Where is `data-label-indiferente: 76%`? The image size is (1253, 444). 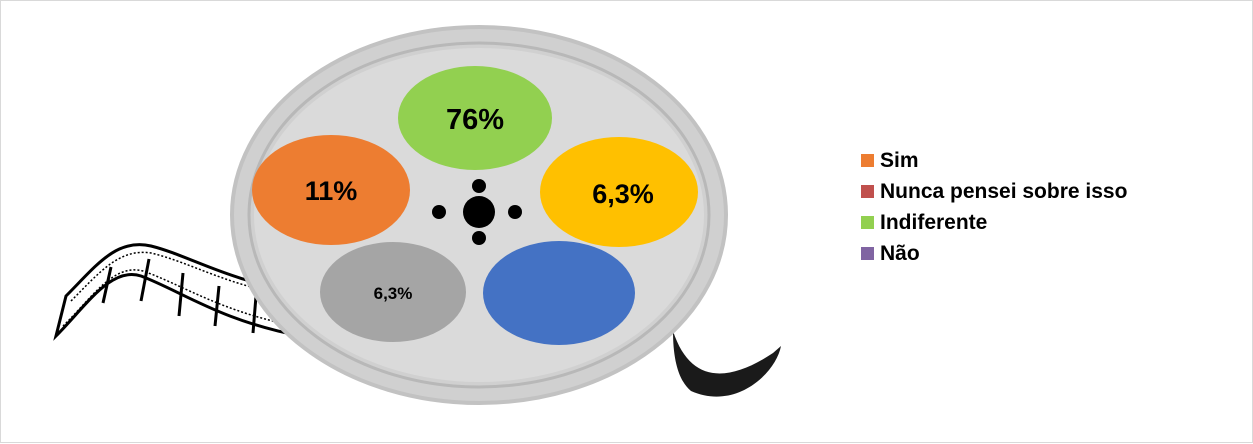
data-label-indiferente: 76% is located at coordinates (475, 120).